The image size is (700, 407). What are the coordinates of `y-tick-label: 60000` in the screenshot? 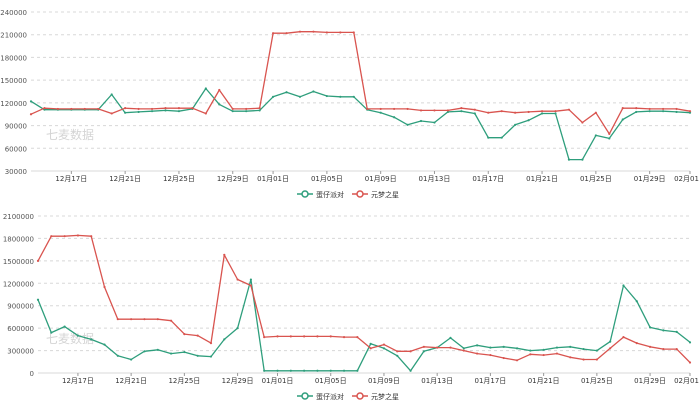 It's located at (16, 149).